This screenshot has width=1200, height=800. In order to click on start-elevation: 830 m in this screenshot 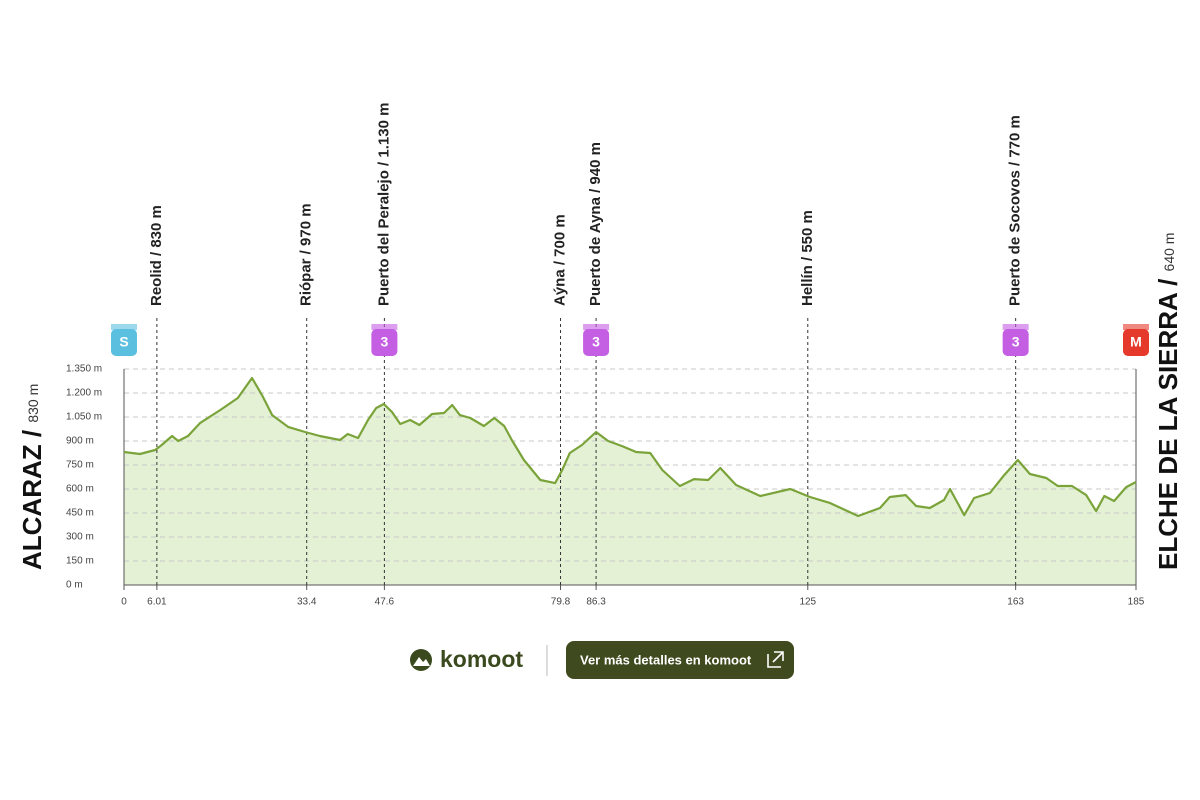, I will do `click(33, 403)`.